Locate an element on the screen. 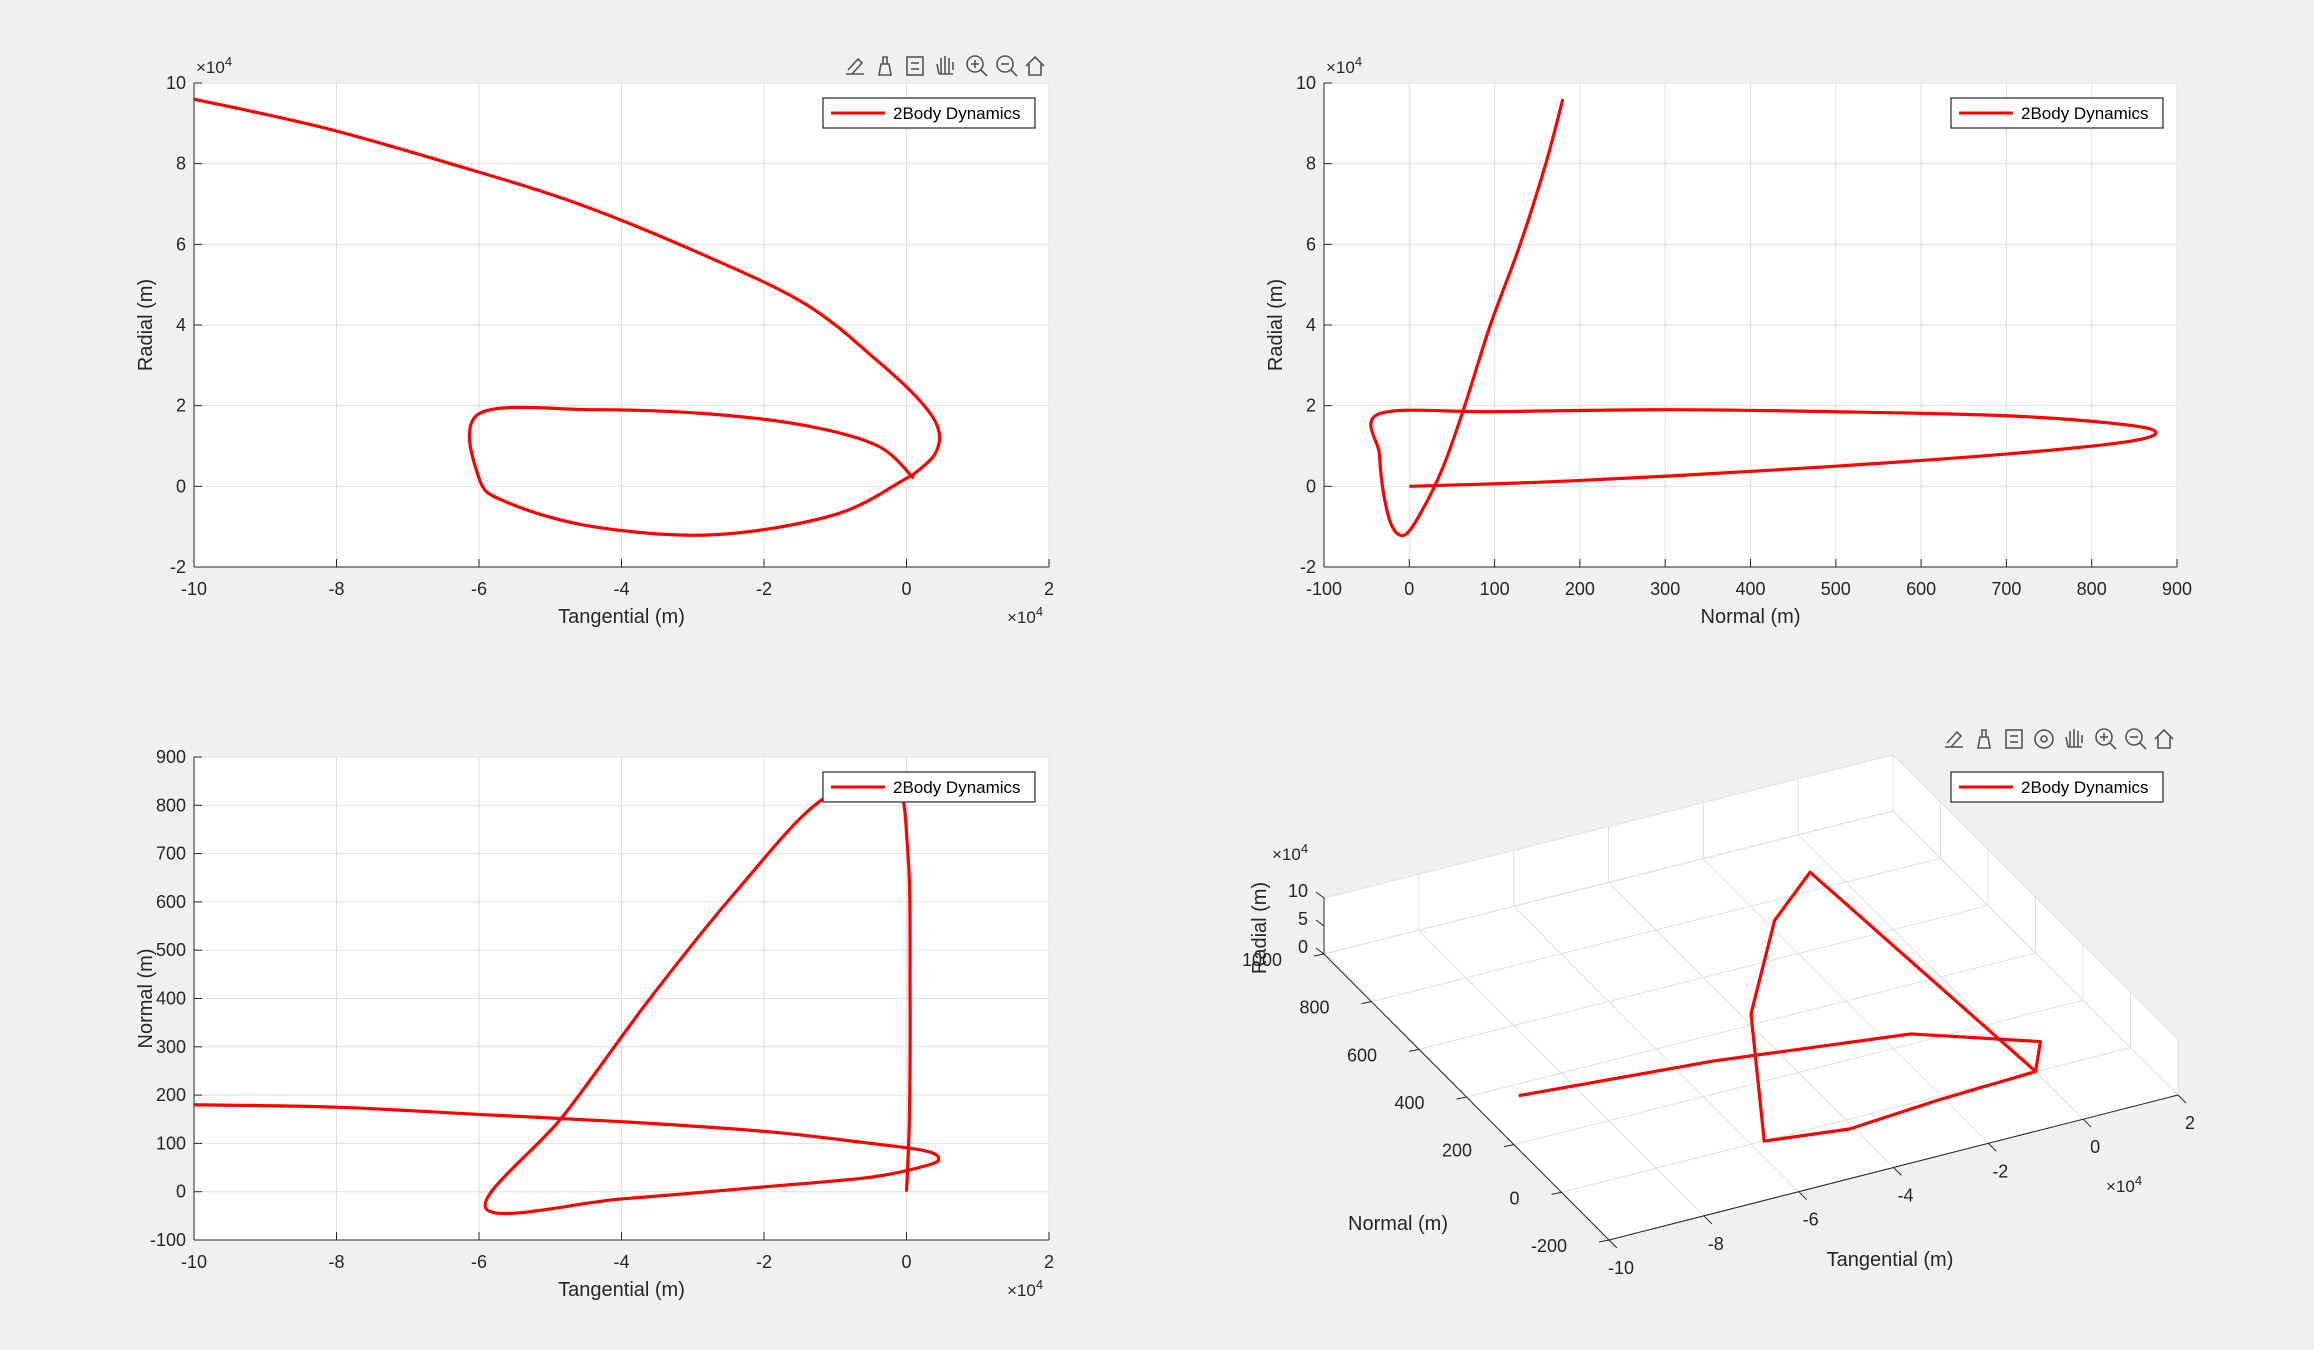  y-tick-label: 300 is located at coordinates (171, 1047).